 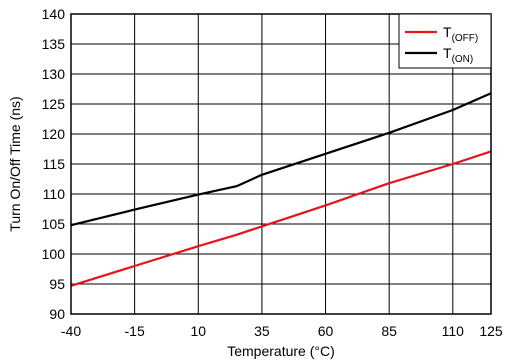 What do you see at coordinates (57, 284) in the screenshot?
I see `y-tick-label: 95` at bounding box center [57, 284].